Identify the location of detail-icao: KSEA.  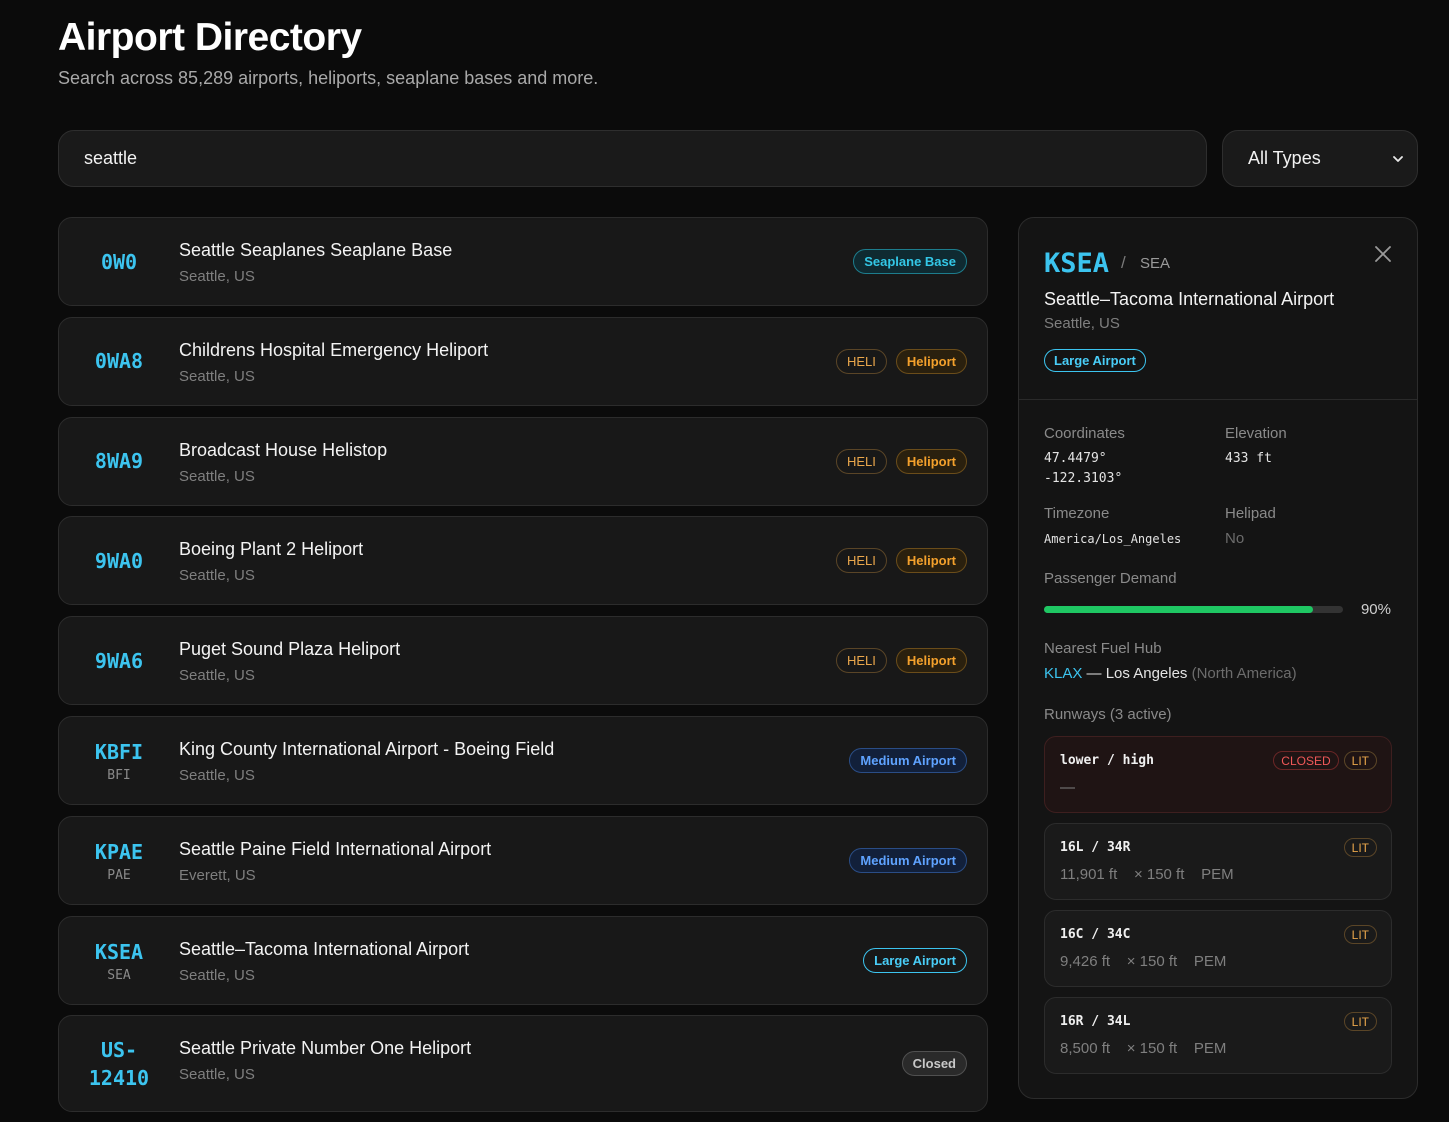
(1077, 263).